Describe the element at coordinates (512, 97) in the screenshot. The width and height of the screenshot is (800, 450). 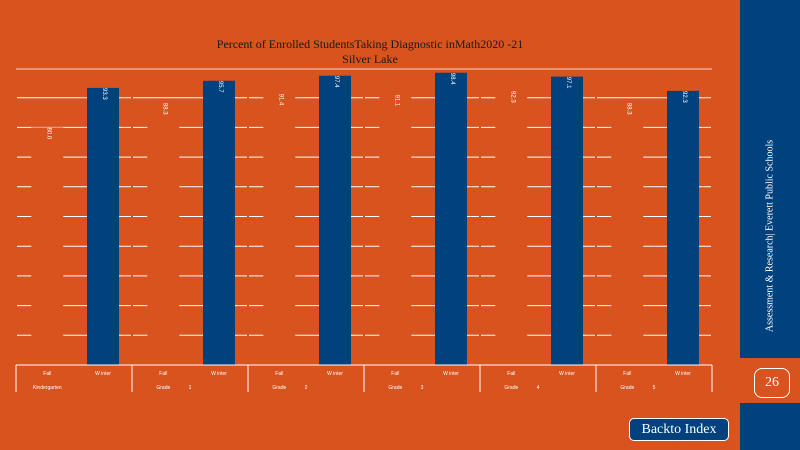
I see `data-label-fall: 92.3` at that location.